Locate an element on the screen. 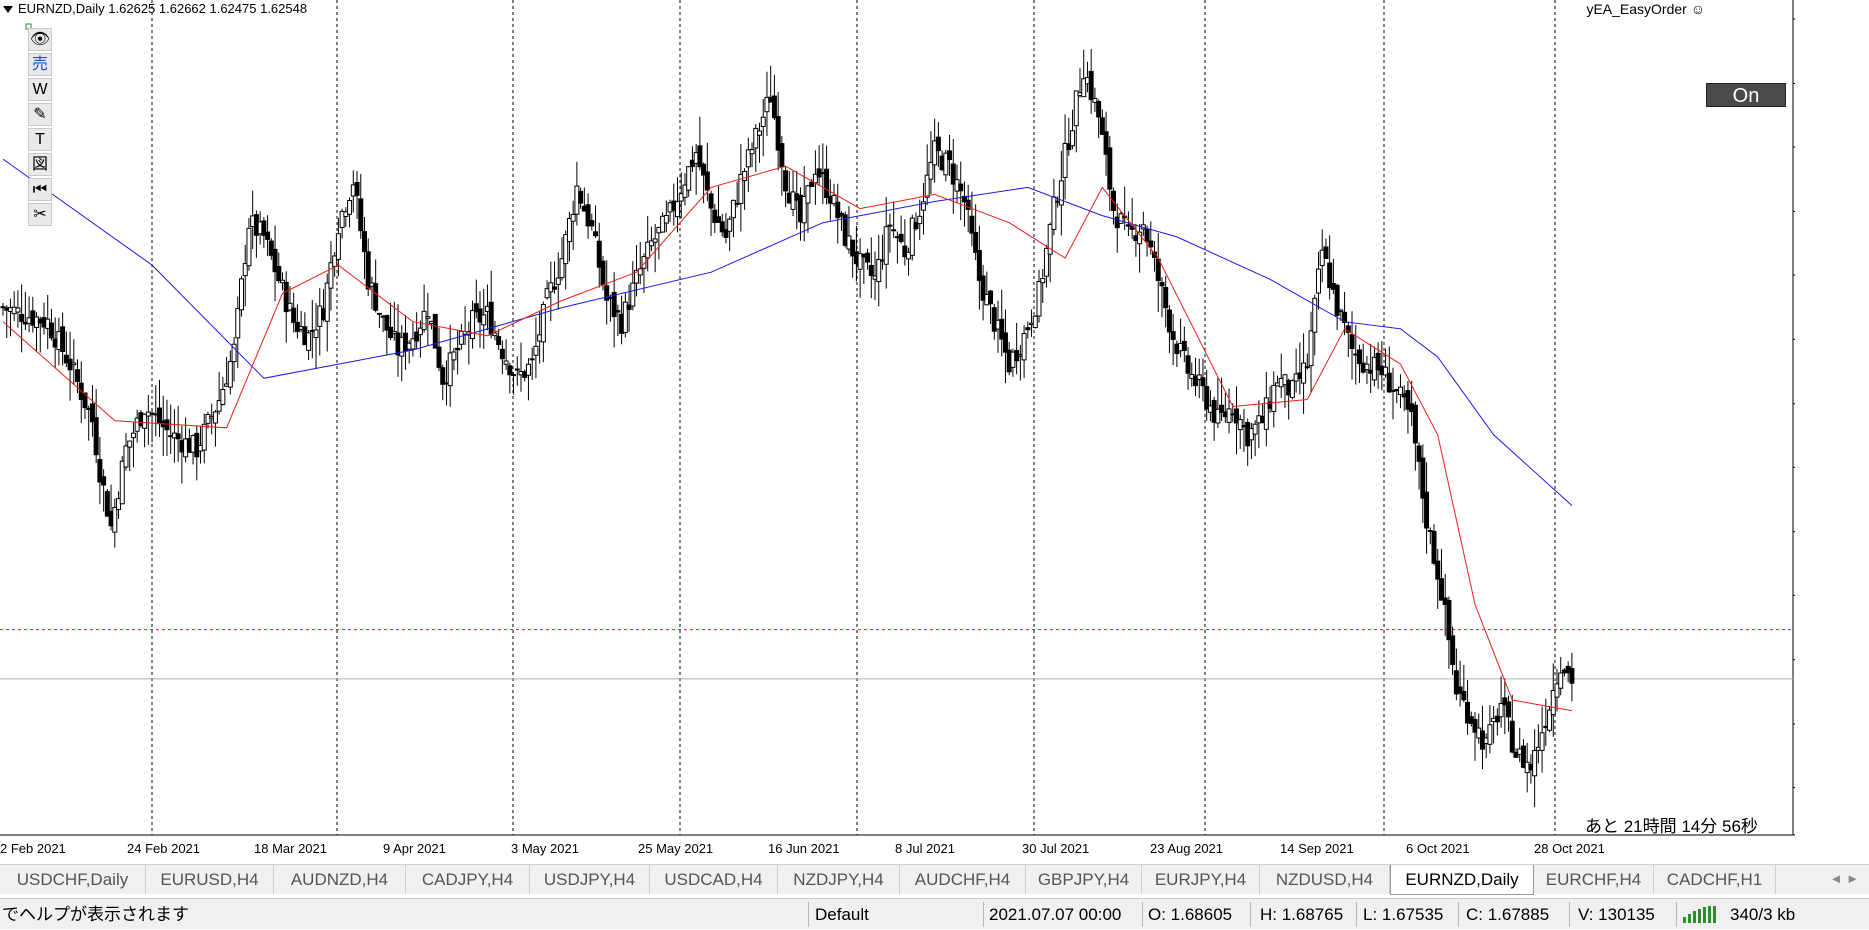  pencil-icon: ✎ is located at coordinates (40, 114).